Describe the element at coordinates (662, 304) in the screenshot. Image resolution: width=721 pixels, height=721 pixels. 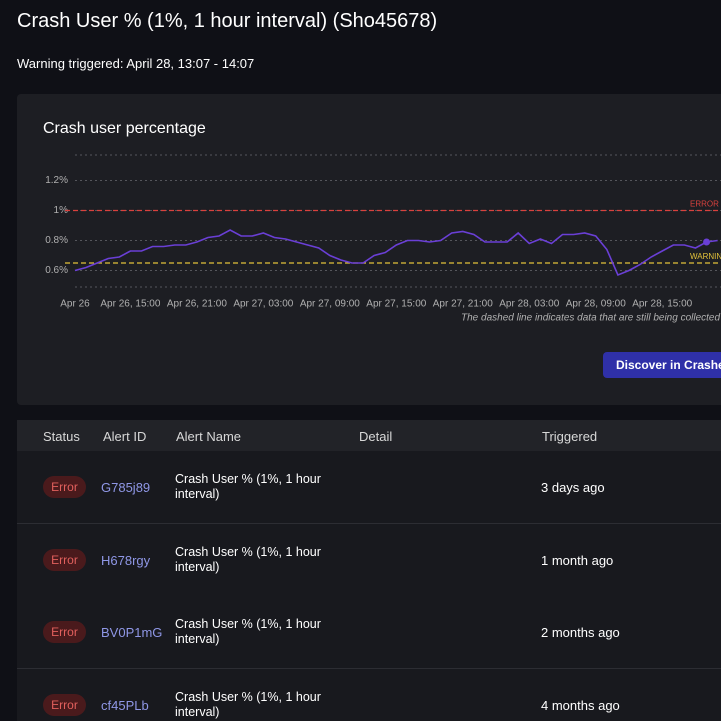
I see `x-tick-label: Apr 28, 15:00` at that location.